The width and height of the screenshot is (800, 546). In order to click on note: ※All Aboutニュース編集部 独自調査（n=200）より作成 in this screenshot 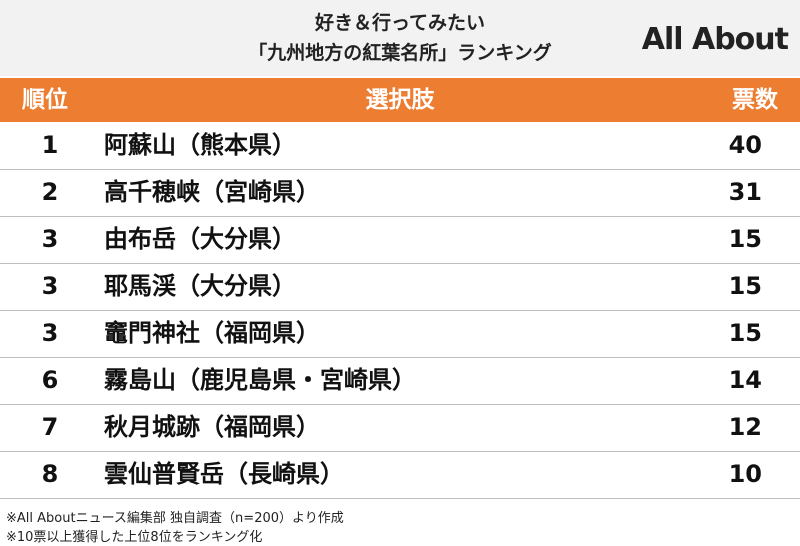, I will do `click(175, 518)`.